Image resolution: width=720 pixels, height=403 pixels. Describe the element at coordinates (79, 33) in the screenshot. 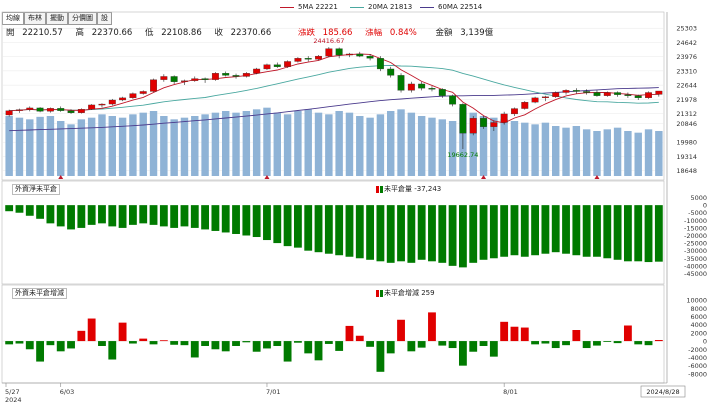

I see `high-label: 高` at that location.